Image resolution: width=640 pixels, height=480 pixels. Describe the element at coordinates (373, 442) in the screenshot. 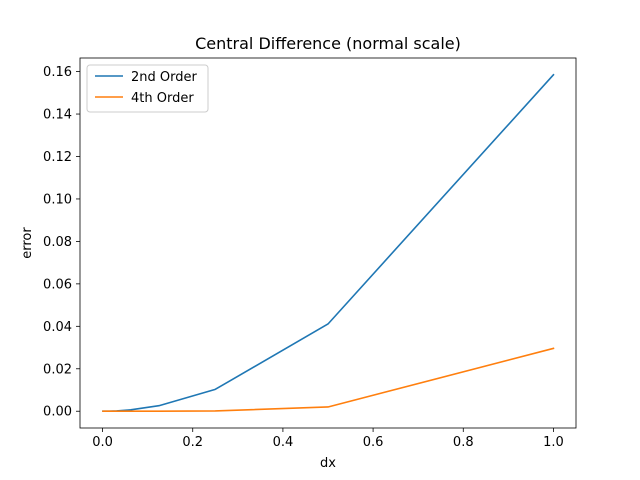

I see `x-tick-label: 0.6` at that location.